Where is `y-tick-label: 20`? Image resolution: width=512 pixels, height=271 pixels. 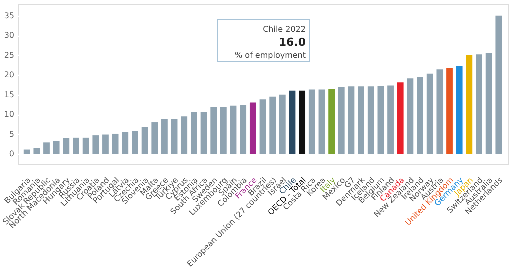 y-tick-label: 20 is located at coordinates (9, 75).